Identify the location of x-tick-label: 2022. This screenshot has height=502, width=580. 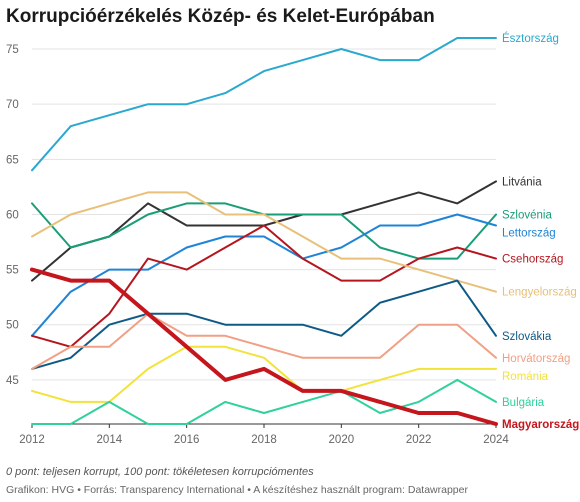
(419, 440).